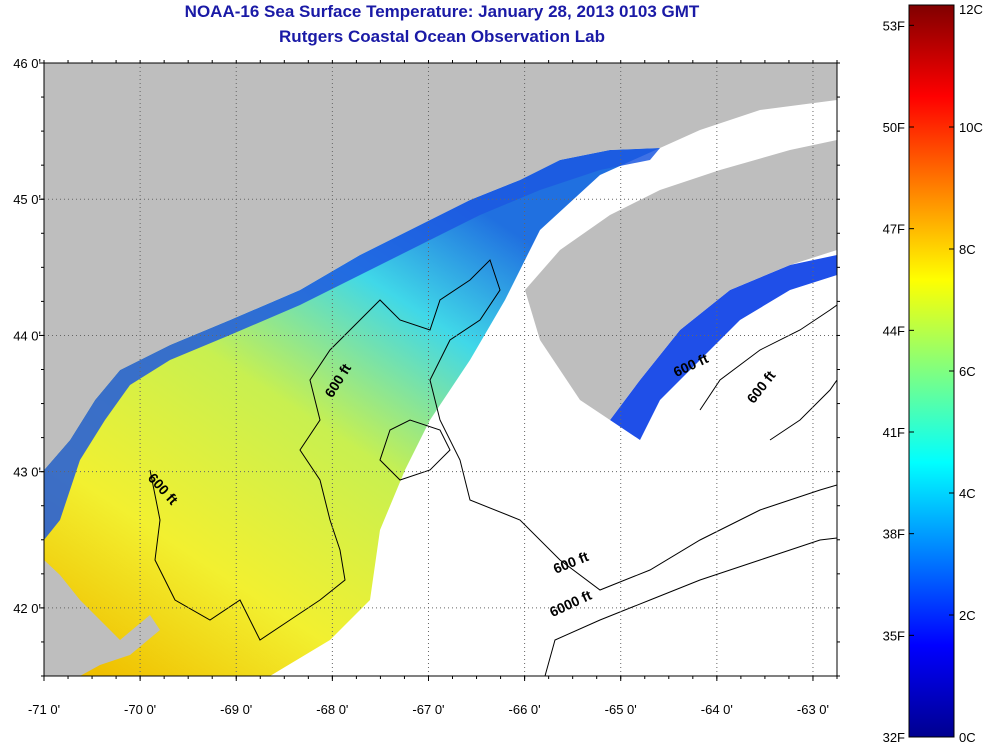 The width and height of the screenshot is (984, 754). I want to click on colorbar-f-label: 38F, so click(894, 534).